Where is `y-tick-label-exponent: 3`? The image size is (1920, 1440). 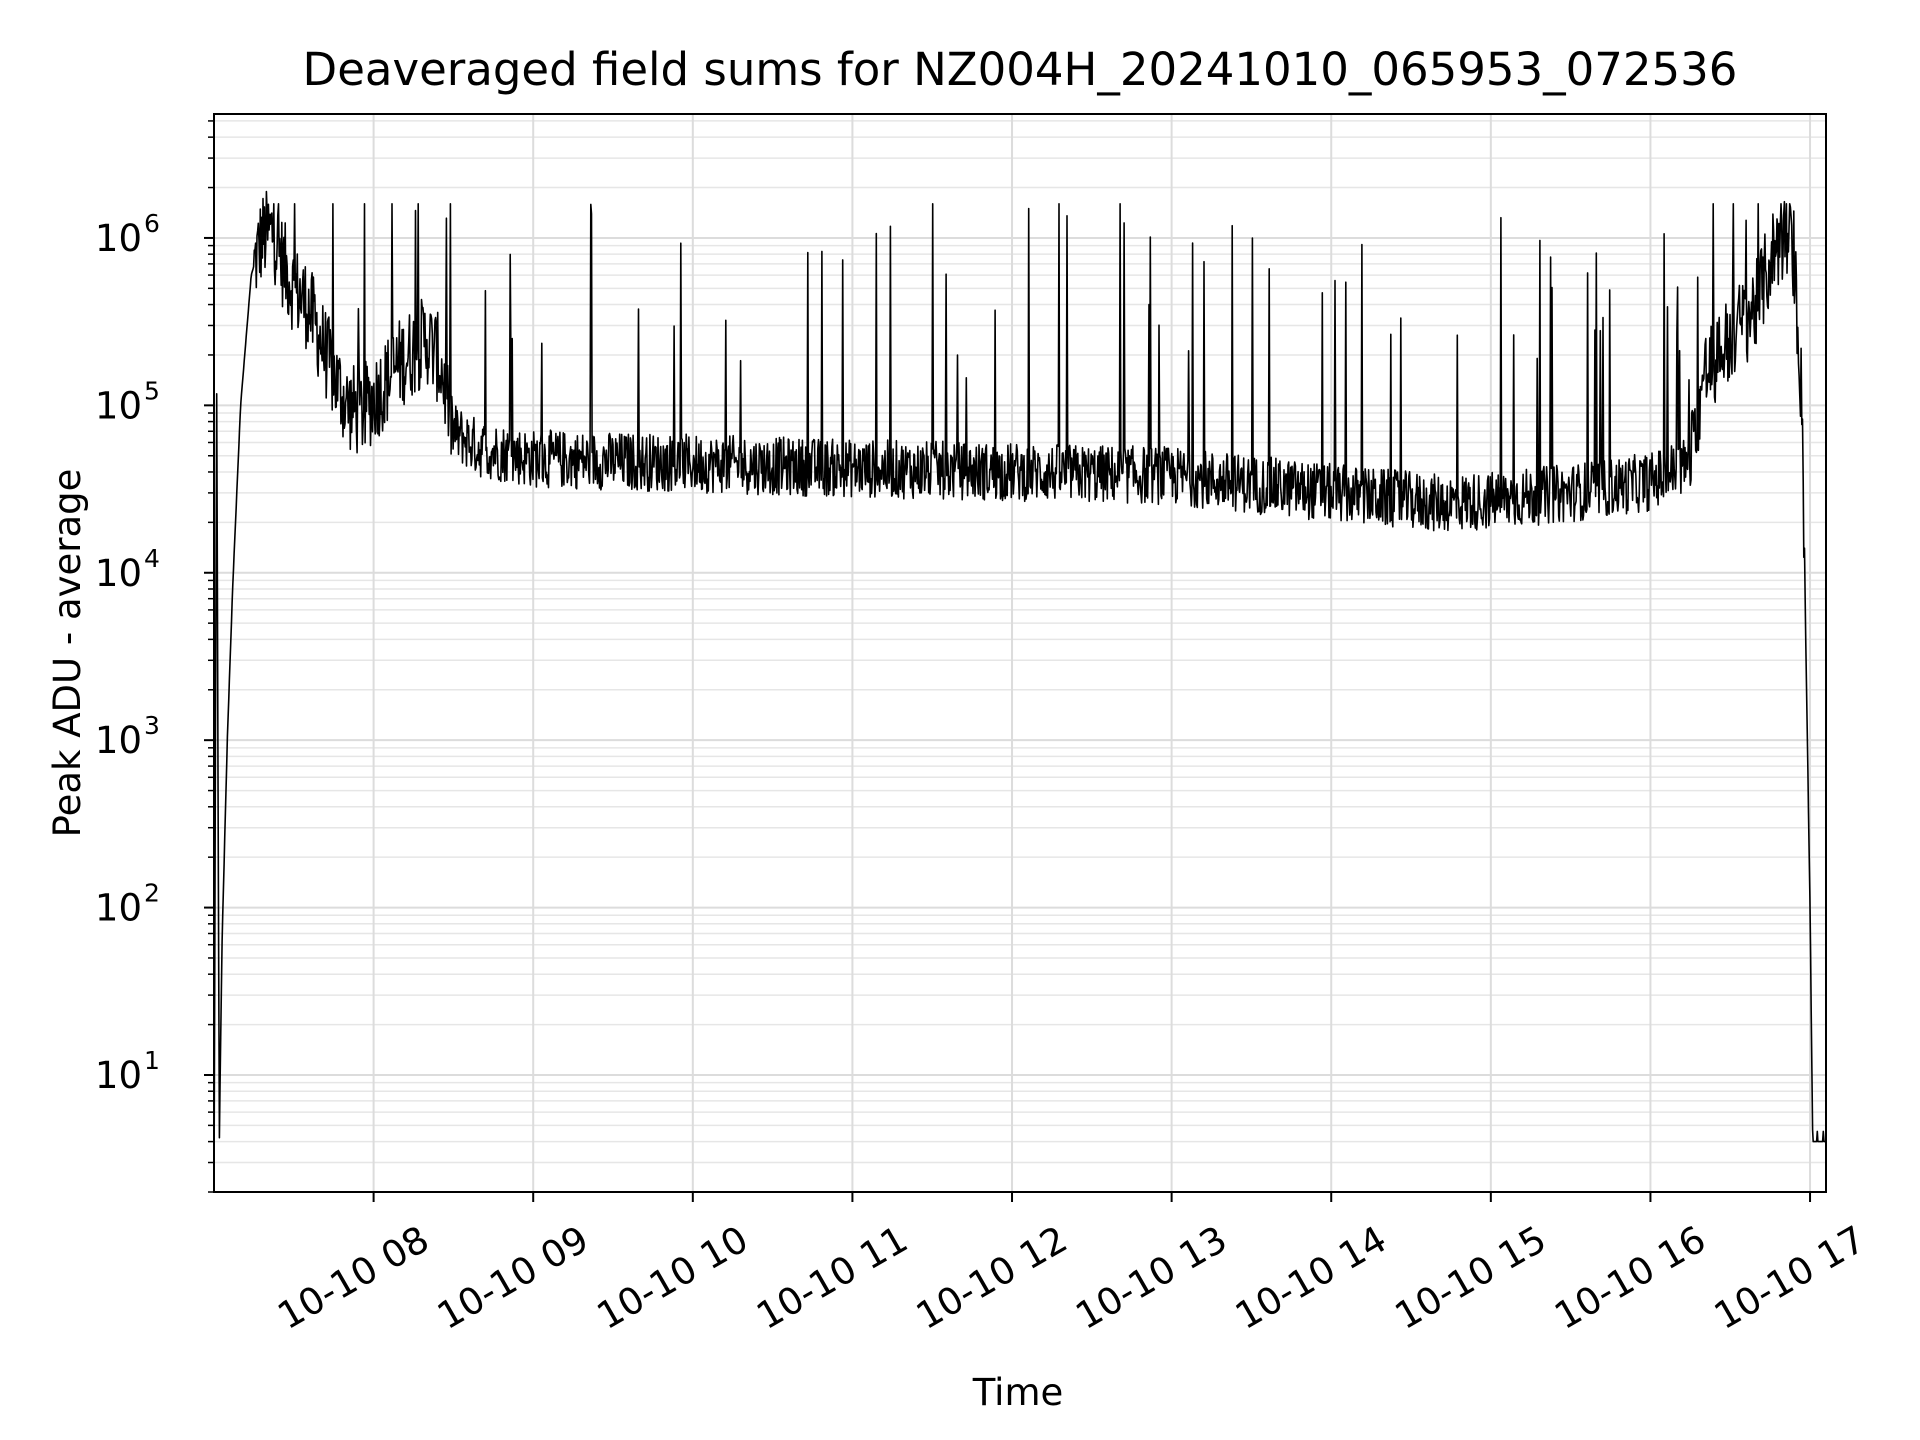
y-tick-label-exponent: 3 is located at coordinates (152, 725).